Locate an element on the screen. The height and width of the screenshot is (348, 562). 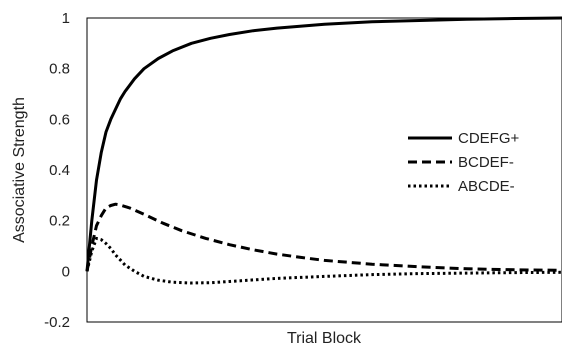
y-tick-label: -0.2 is located at coordinates (57, 322).